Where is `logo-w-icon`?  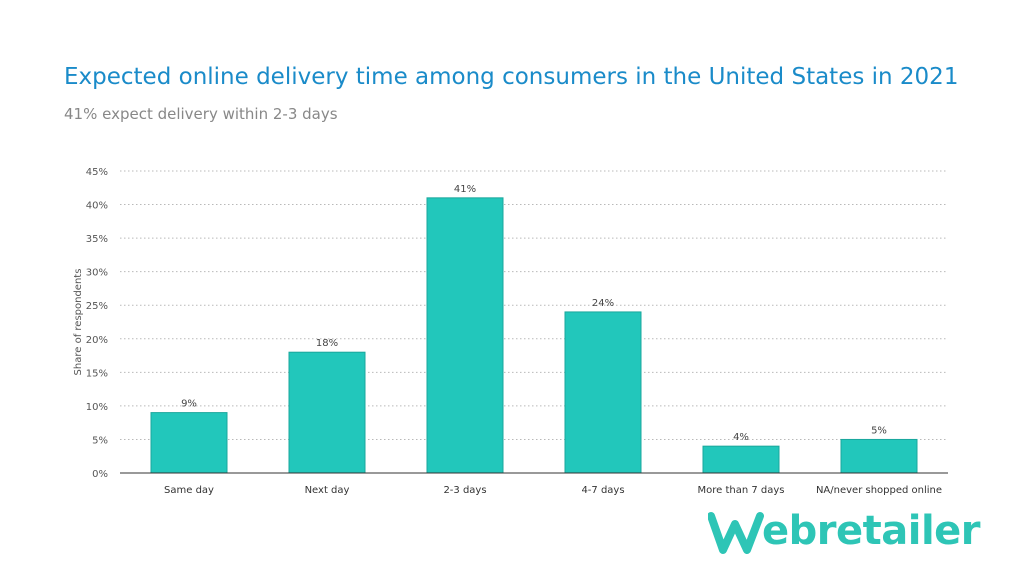
logo-w-icon is located at coordinates (736, 533).